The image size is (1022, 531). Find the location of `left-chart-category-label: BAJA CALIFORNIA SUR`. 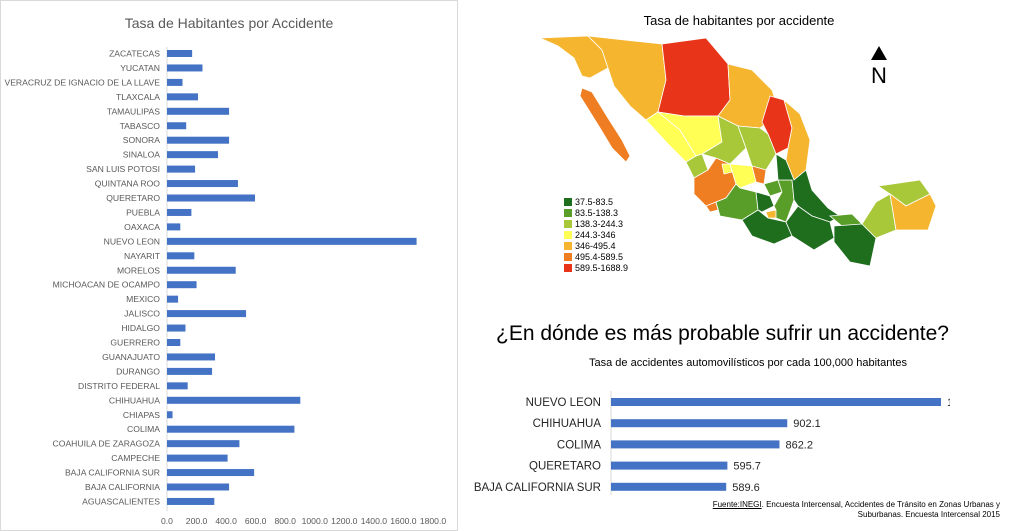

left-chart-category-label: BAJA CALIFORNIA SUR is located at coordinates (112, 473).